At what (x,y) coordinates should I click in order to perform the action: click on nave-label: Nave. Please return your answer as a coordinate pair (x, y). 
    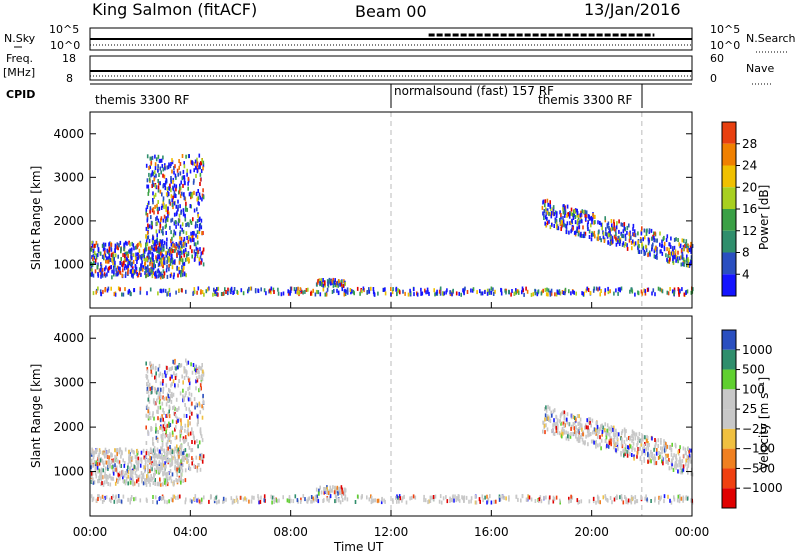
    Looking at the image, I should click on (760, 68).